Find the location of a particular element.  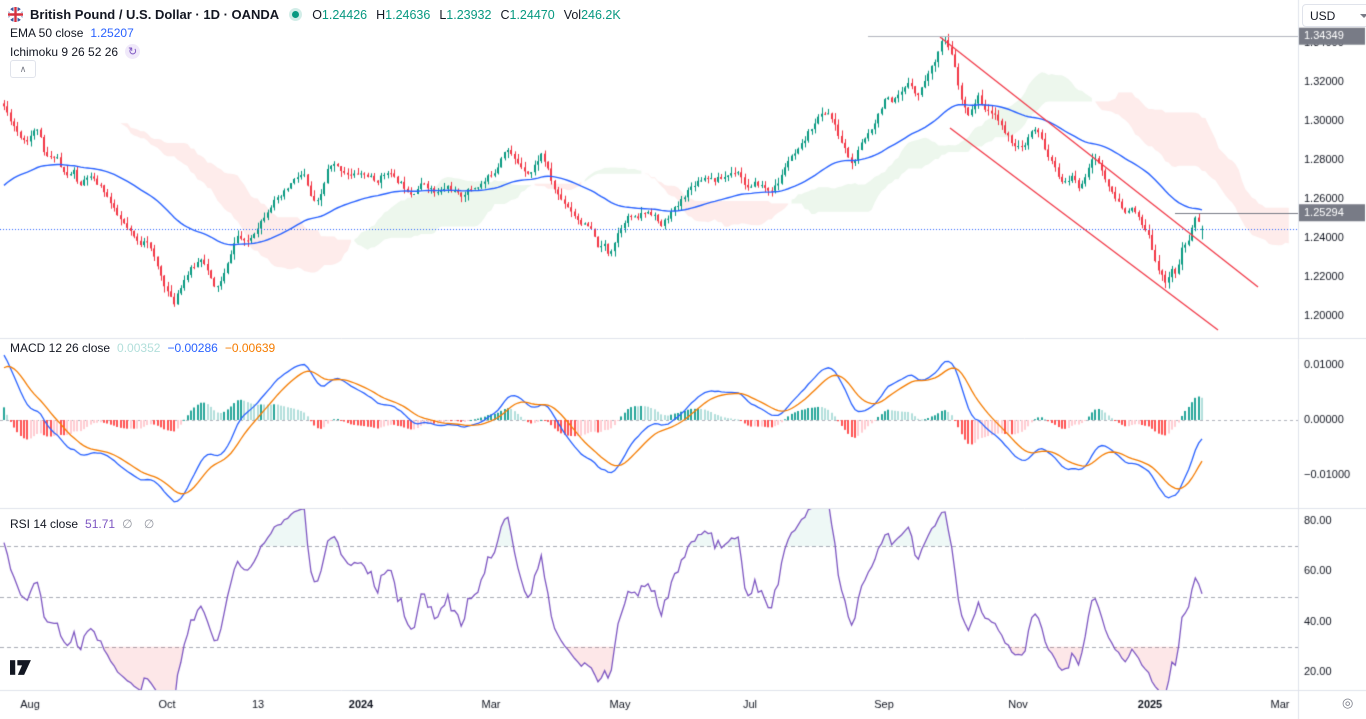

rsi-label: RSI 14 close is located at coordinates (44, 524).